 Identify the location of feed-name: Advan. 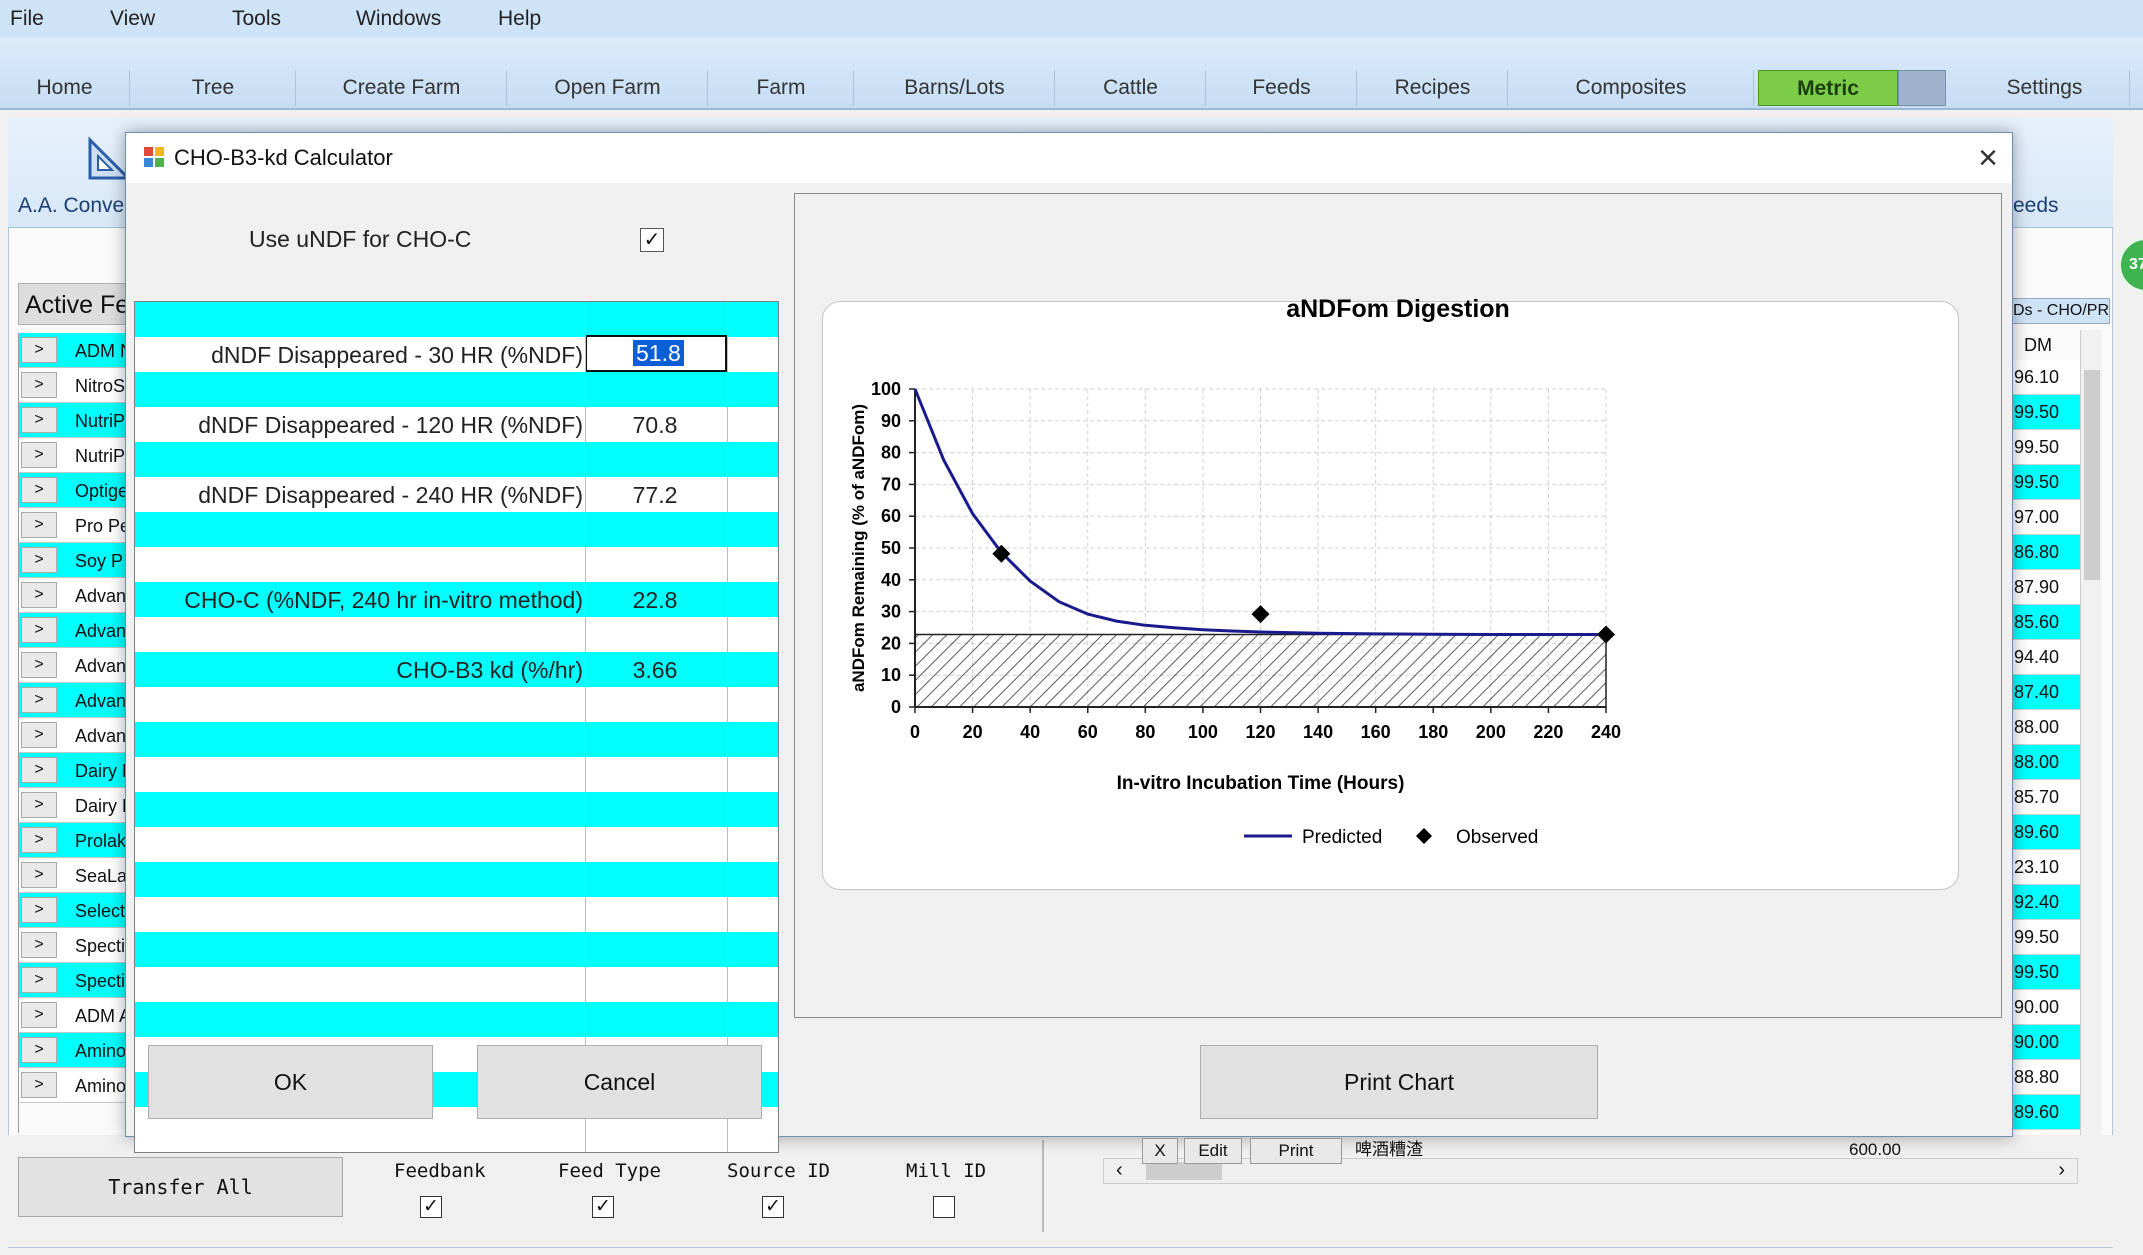
(100, 666).